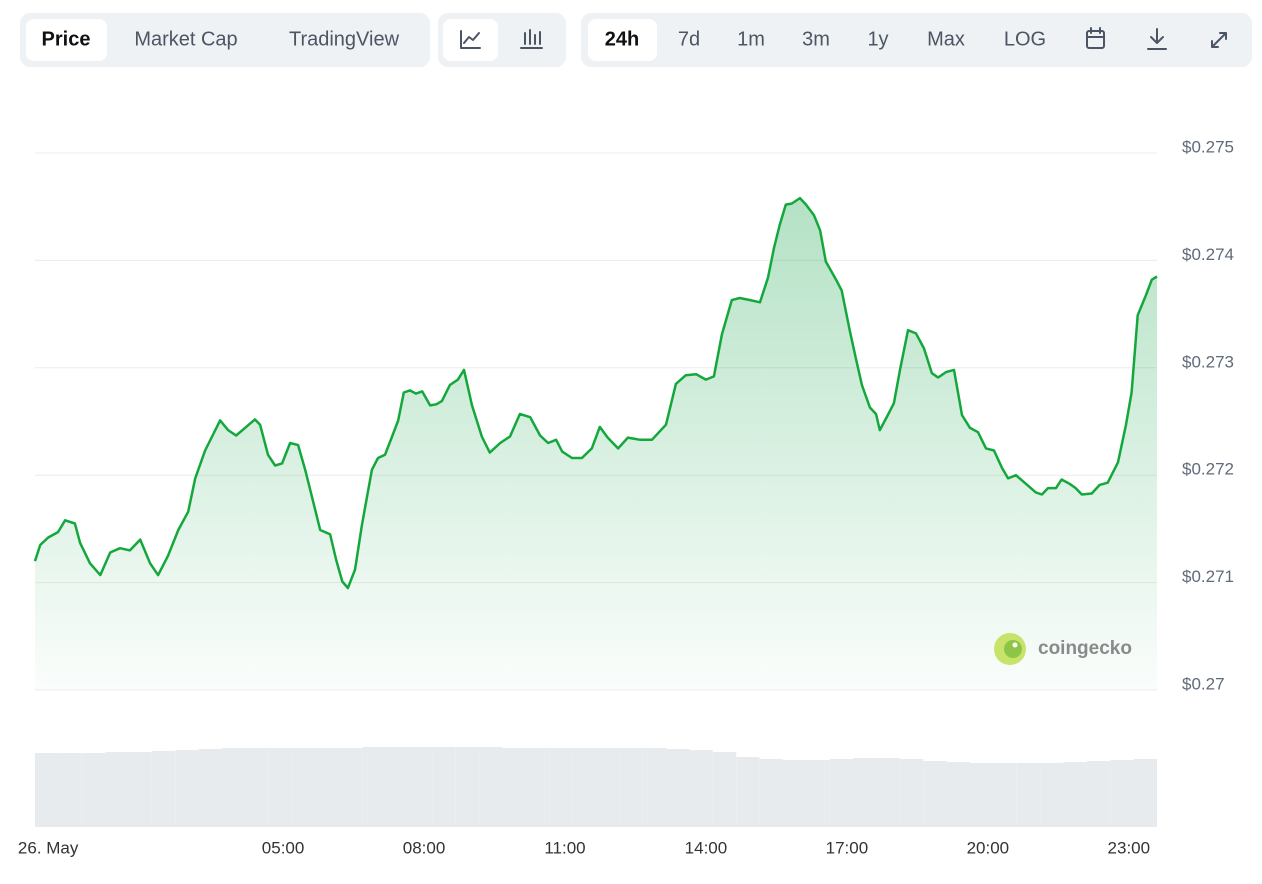 This screenshot has height=884, width=1262. I want to click on watermark-text: coingecko, so click(1085, 648).